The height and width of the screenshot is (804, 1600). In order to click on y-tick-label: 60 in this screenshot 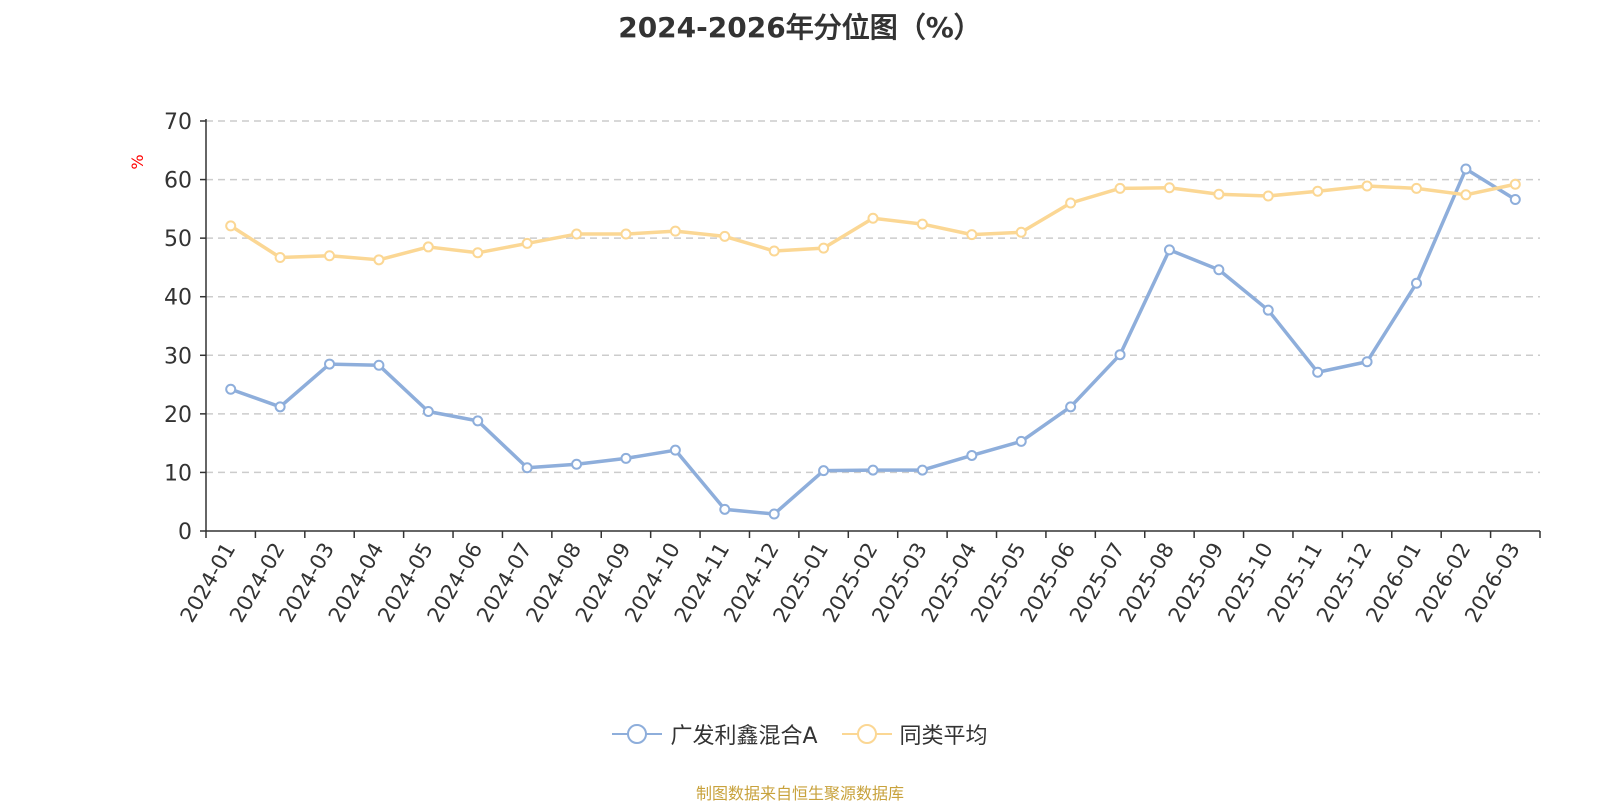, I will do `click(178, 181)`.